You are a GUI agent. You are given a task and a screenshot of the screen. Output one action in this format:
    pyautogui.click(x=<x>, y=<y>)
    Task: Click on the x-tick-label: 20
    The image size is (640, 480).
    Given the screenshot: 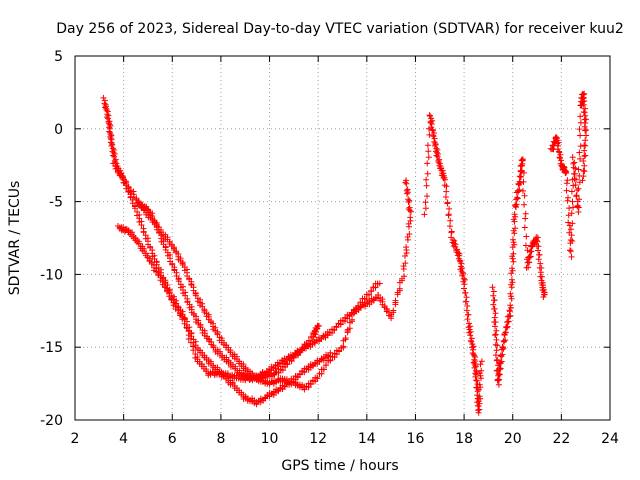 What is the action you would take?
    pyautogui.click(x=513, y=439)
    